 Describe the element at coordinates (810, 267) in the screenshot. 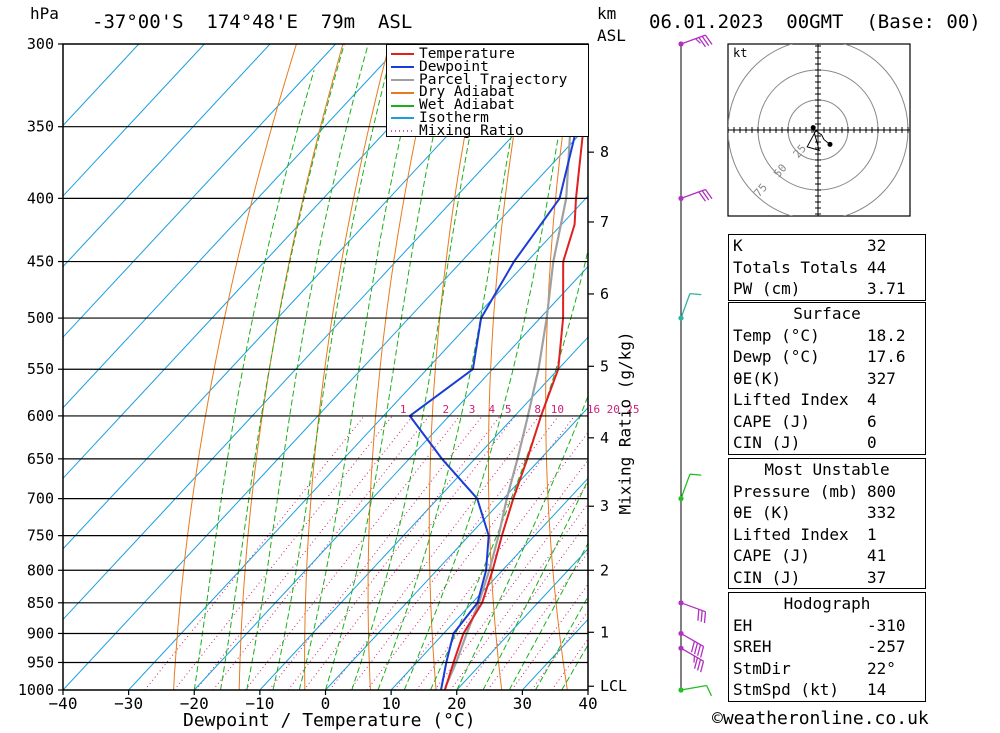

I see `index-totals: Totals Totals 44` at that location.